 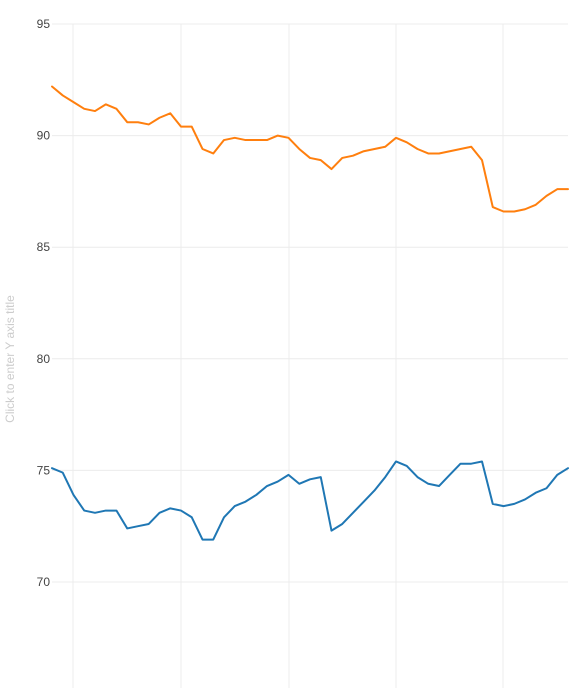 I want to click on y-axis-ticks: 70 75 80 85 90 95, so click(x=44, y=303).